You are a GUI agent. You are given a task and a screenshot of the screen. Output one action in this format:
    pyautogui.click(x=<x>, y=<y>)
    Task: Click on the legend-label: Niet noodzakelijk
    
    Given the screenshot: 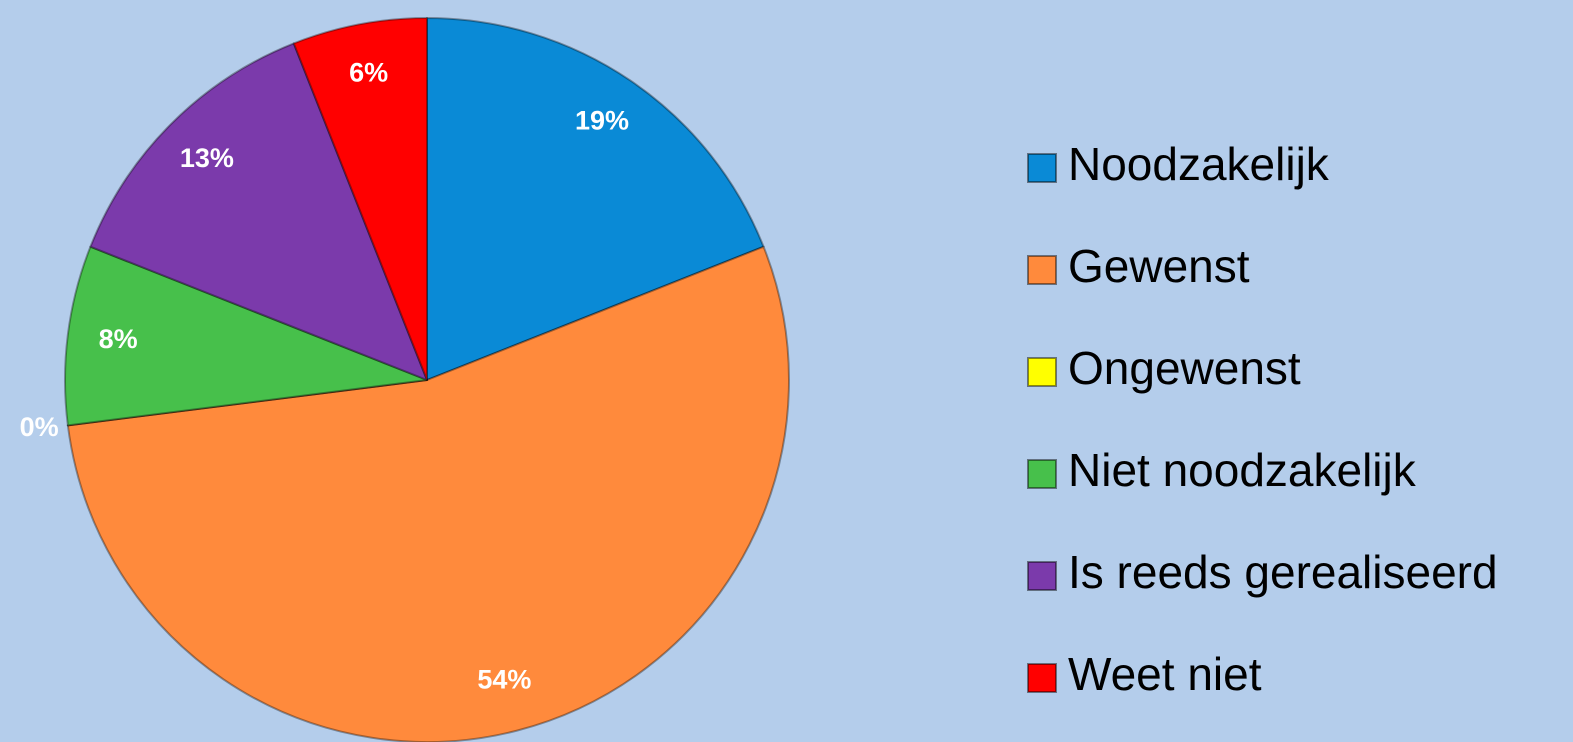 What is the action you would take?
    pyautogui.click(x=1242, y=470)
    